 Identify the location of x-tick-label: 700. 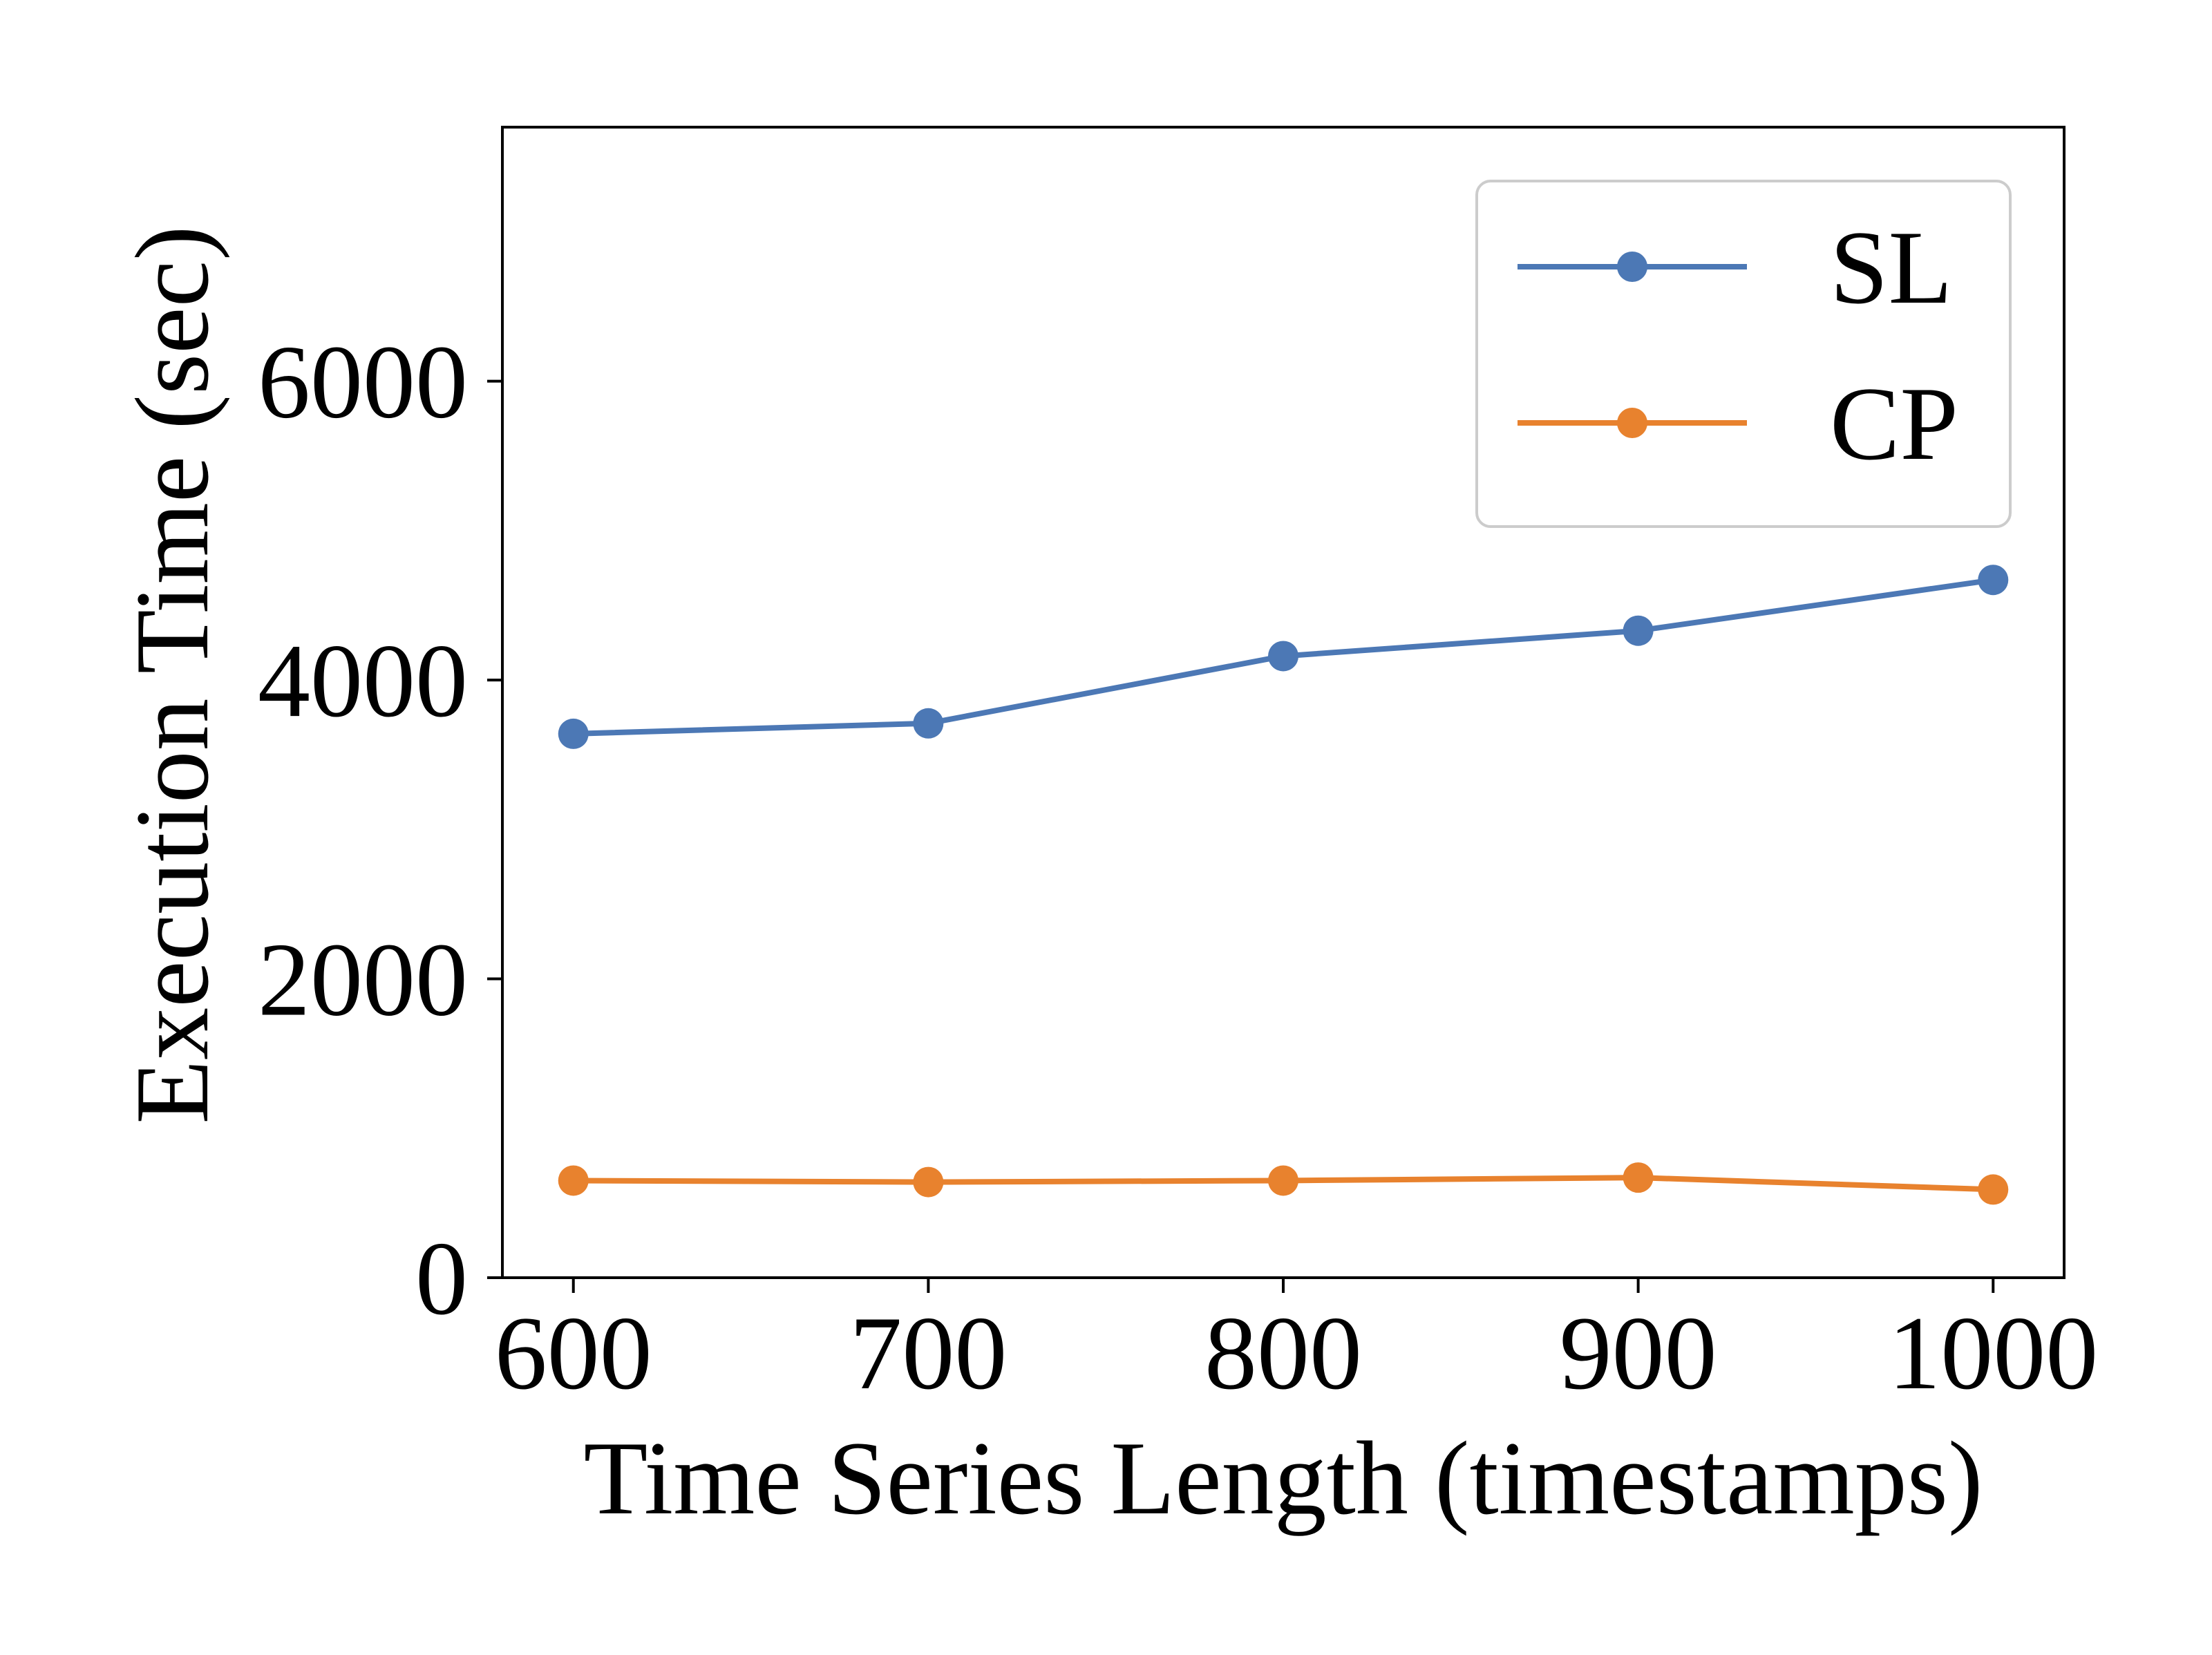
(928, 1353).